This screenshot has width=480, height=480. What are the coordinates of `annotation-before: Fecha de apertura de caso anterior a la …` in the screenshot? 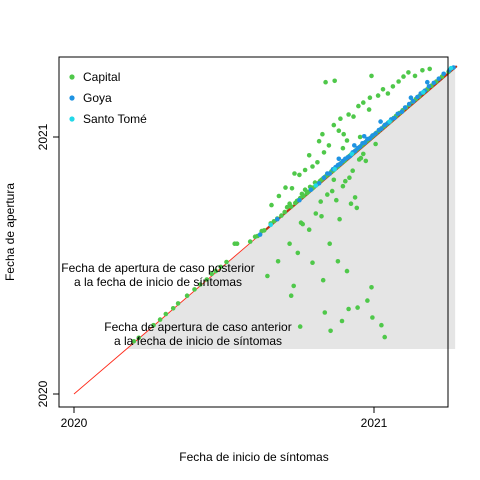 It's located at (197, 334).